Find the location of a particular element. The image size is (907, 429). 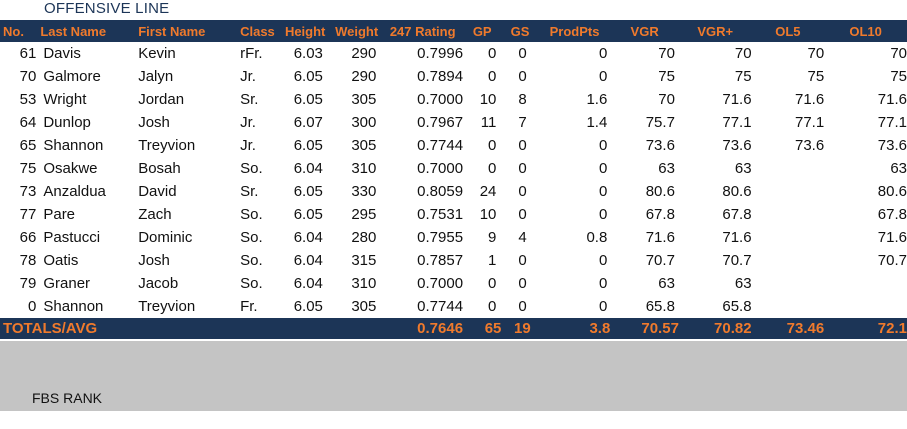

col-header-vgr: VGR is located at coordinates (644, 31).